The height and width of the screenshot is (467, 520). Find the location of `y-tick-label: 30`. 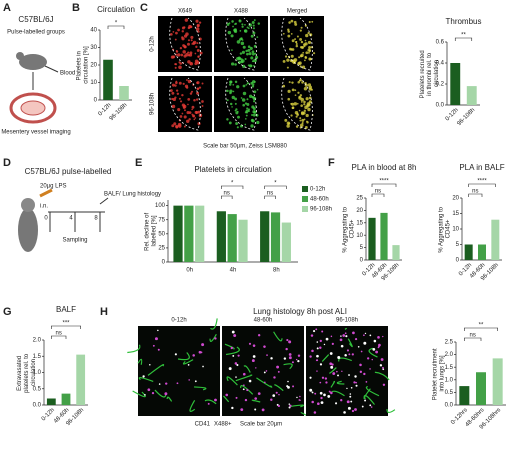

y-tick-label: 30 is located at coordinates (93, 48).